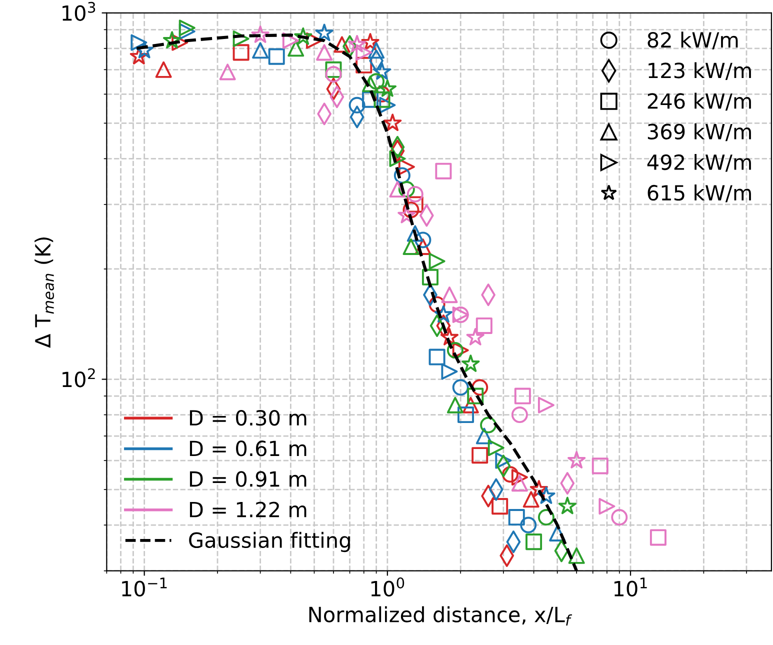 This screenshot has height=645, width=773. I want to click on y-axis-title: Δ T$_{mean}$ (K), so click(44, 293).